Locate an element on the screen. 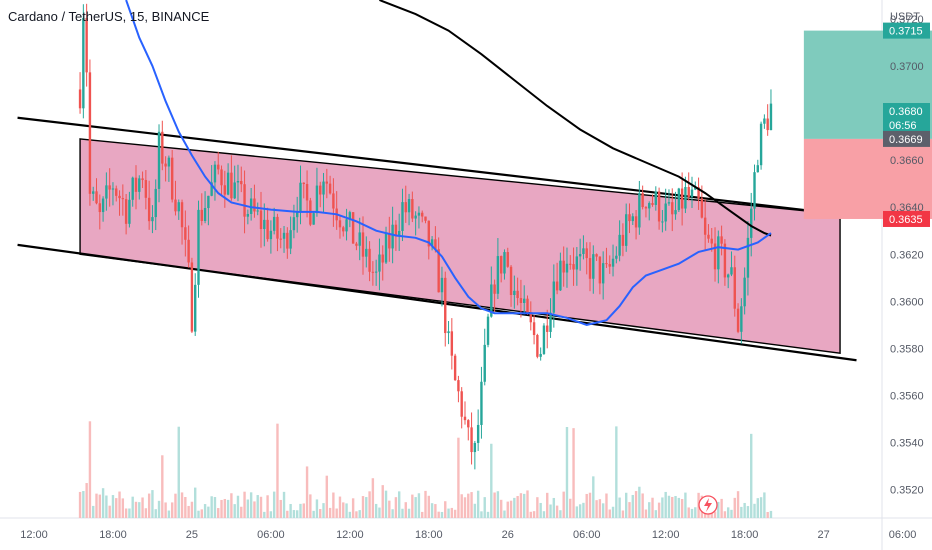  lightning-icon is located at coordinates (708, 505).